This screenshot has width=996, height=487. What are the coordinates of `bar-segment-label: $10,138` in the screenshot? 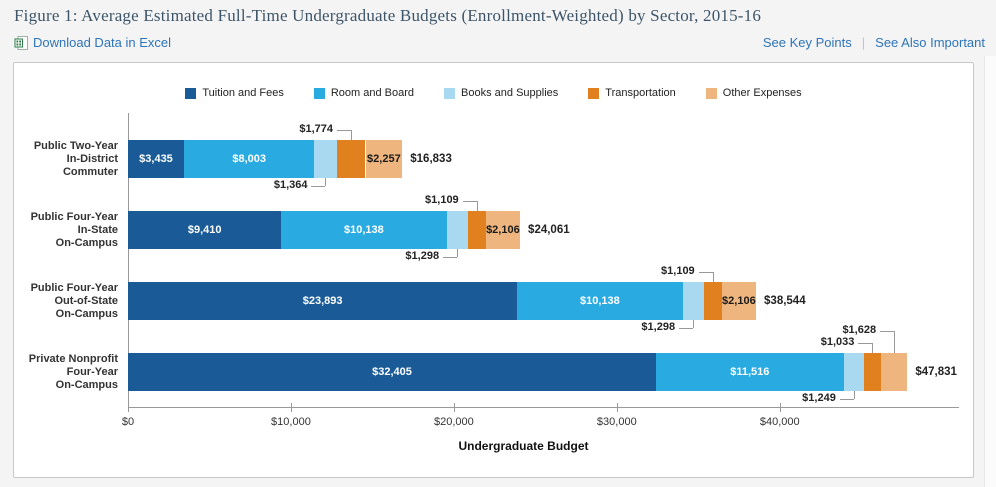 It's located at (364, 230).